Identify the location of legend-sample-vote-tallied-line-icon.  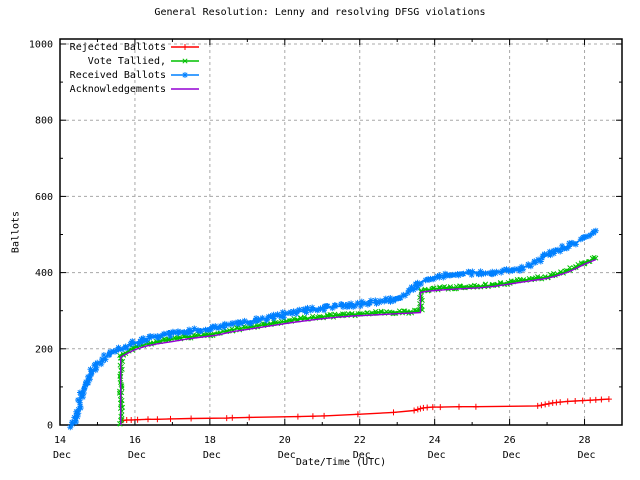
(185, 61).